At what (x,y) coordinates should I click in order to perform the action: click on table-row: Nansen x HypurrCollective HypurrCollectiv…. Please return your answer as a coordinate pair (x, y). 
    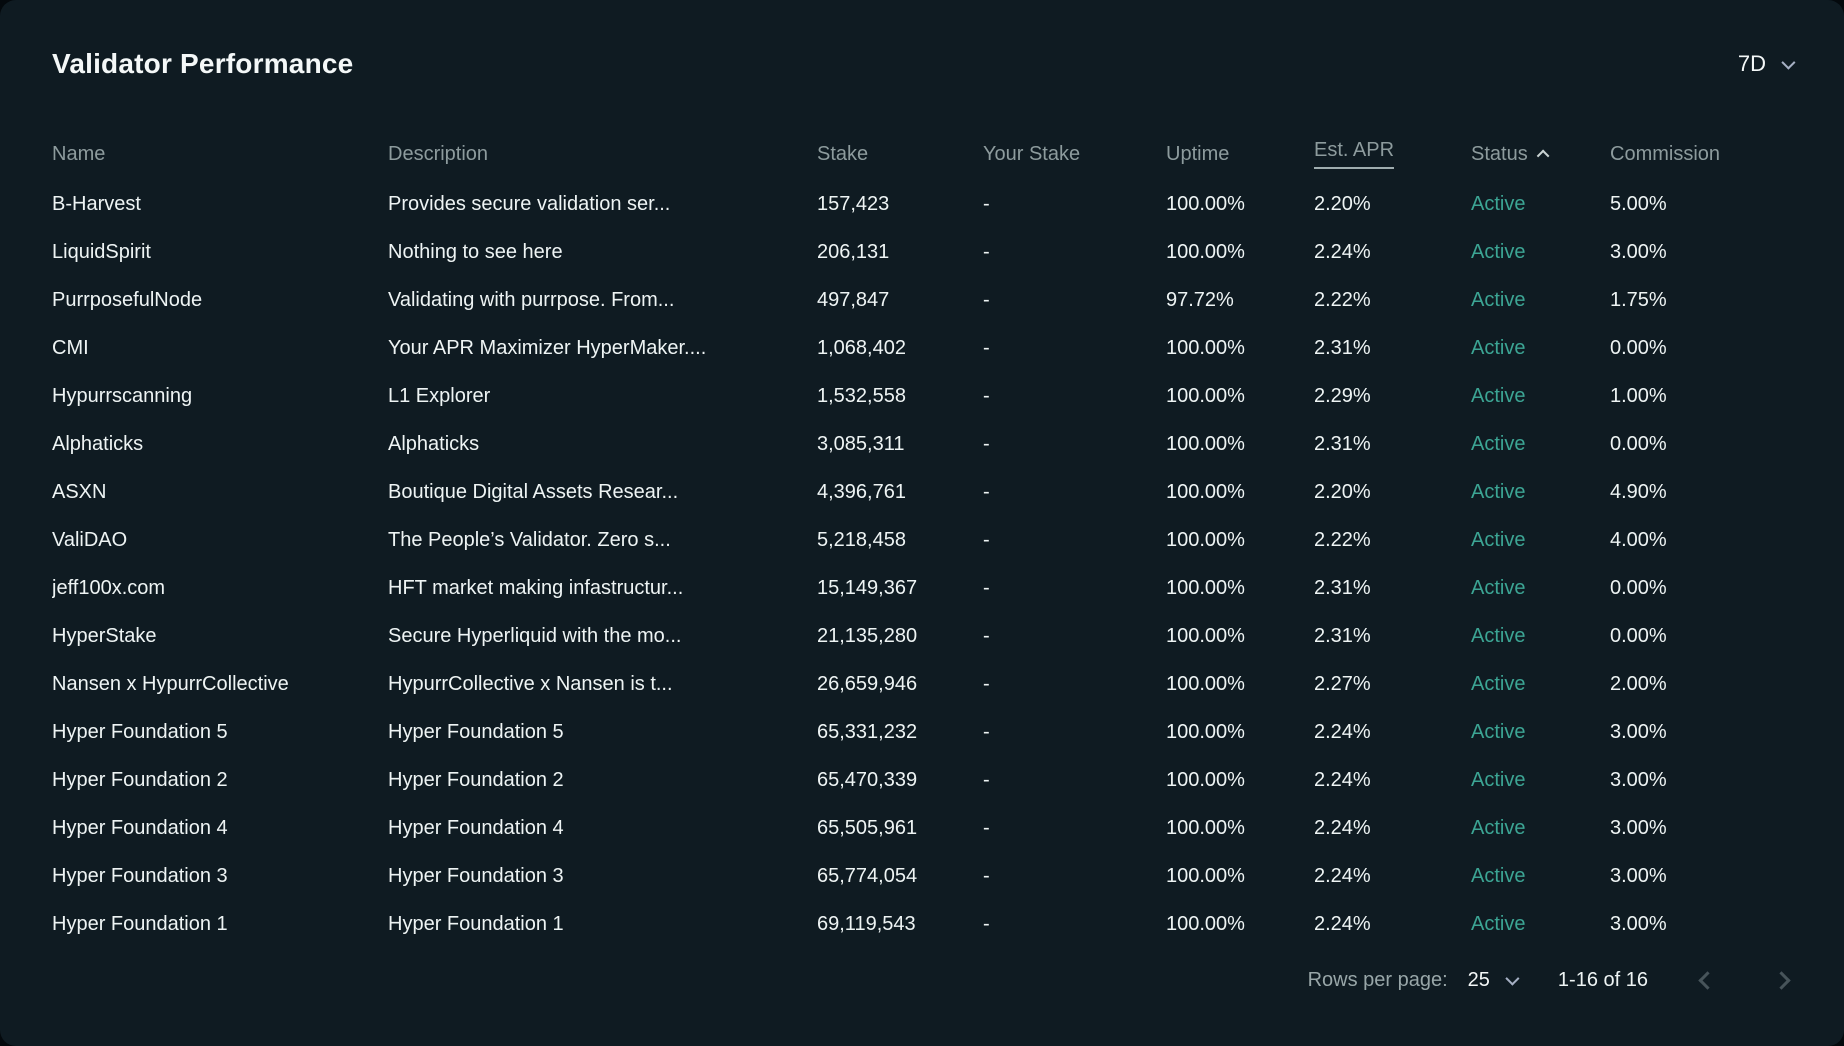
    Looking at the image, I should click on (922, 684).